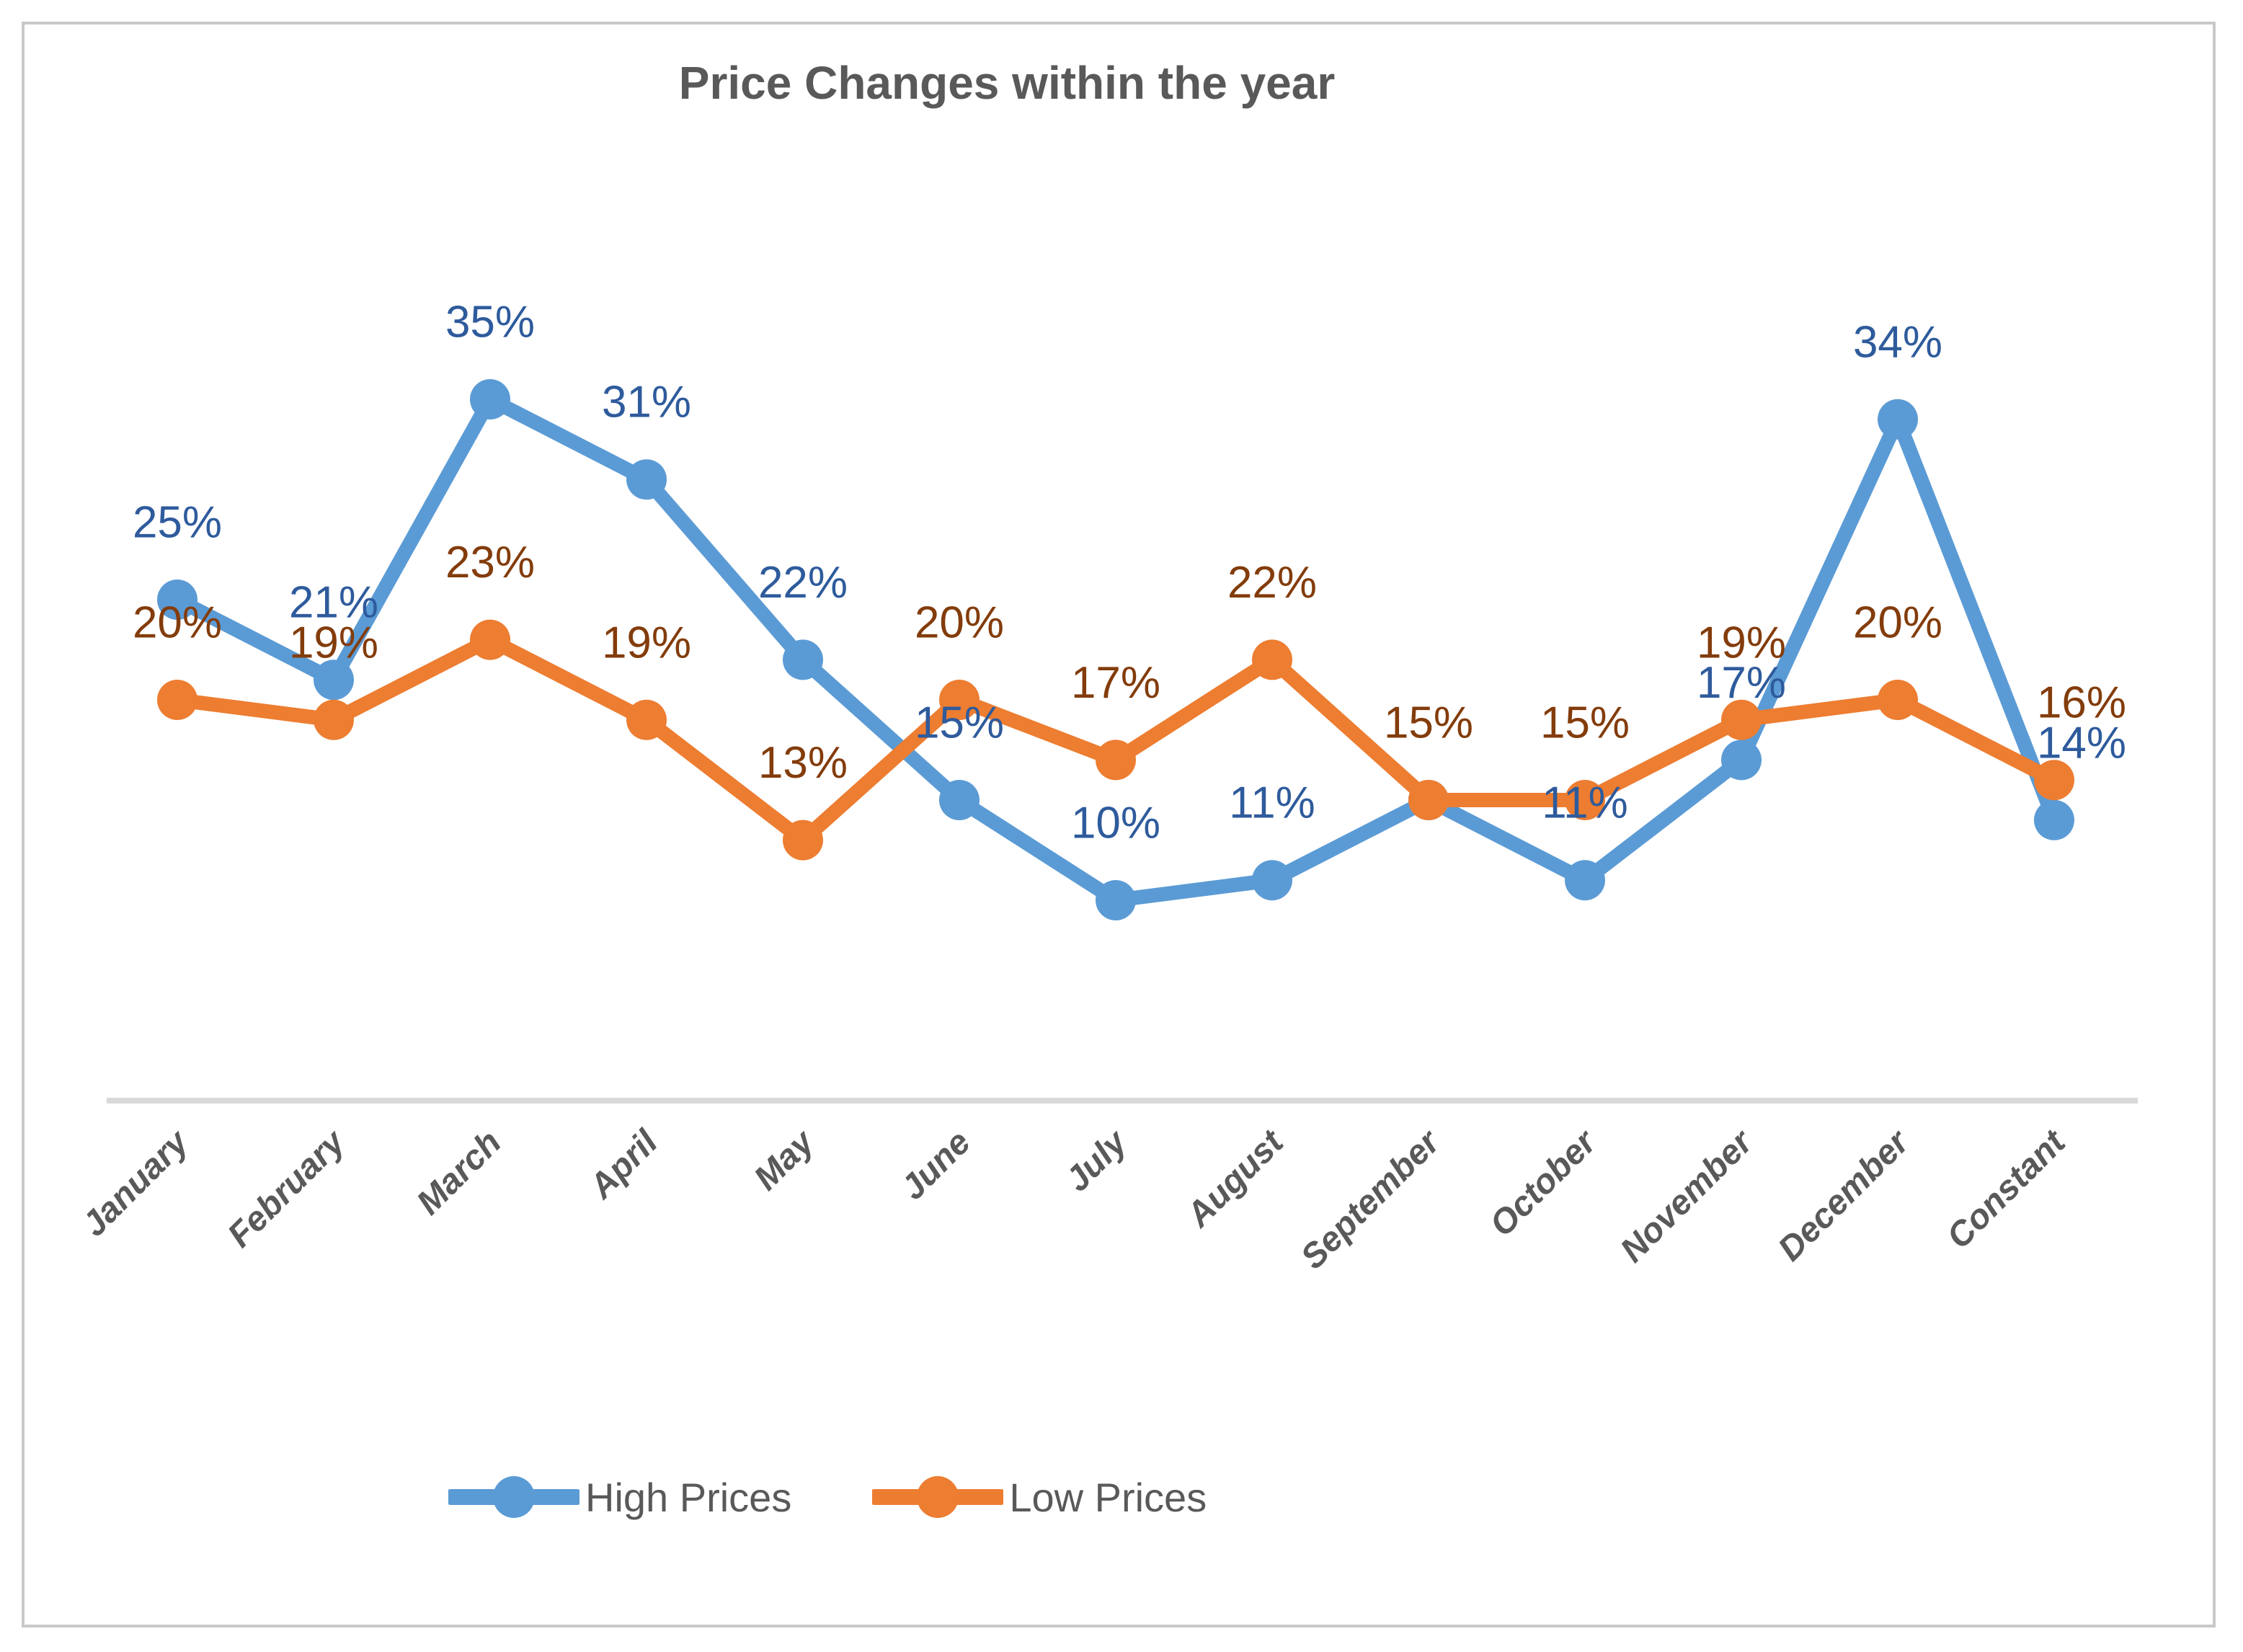  Describe the element at coordinates (178, 523) in the screenshot. I see `data-label-high-january: 25%` at that location.